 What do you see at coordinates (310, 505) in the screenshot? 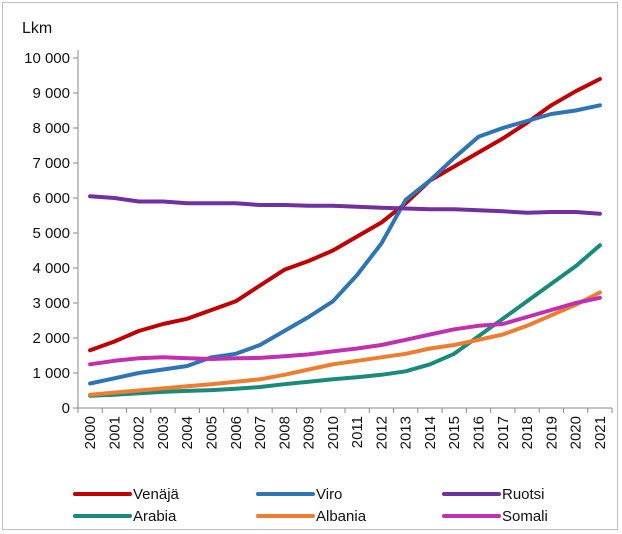
I see `legend: Venäjä Viro Ruotsi Arabia Albania Somali` at bounding box center [310, 505].